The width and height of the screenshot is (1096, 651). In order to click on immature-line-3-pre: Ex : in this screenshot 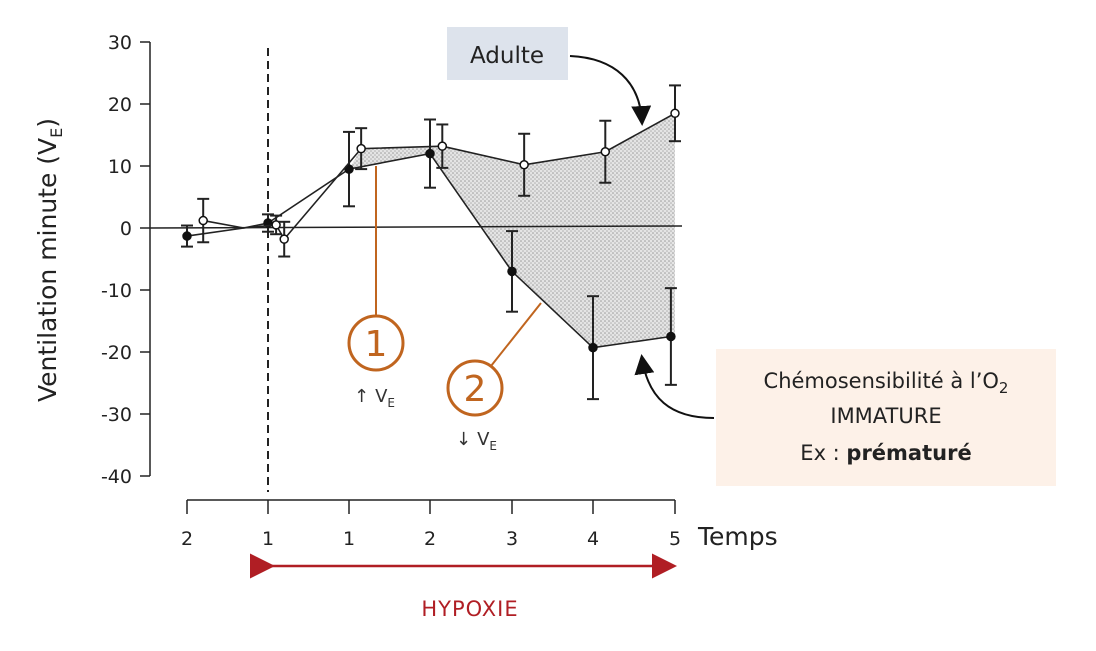, I will do `click(823, 453)`.